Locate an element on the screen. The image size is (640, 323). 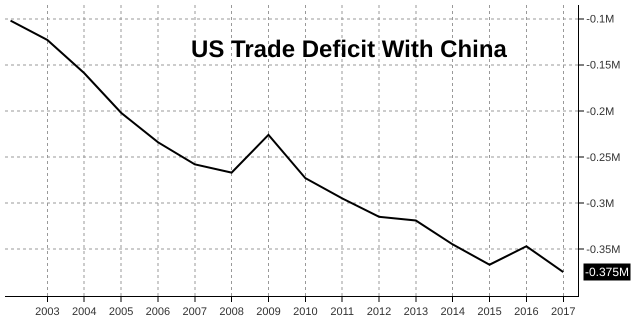
y-tick-label: -0.3M is located at coordinates (600, 204).